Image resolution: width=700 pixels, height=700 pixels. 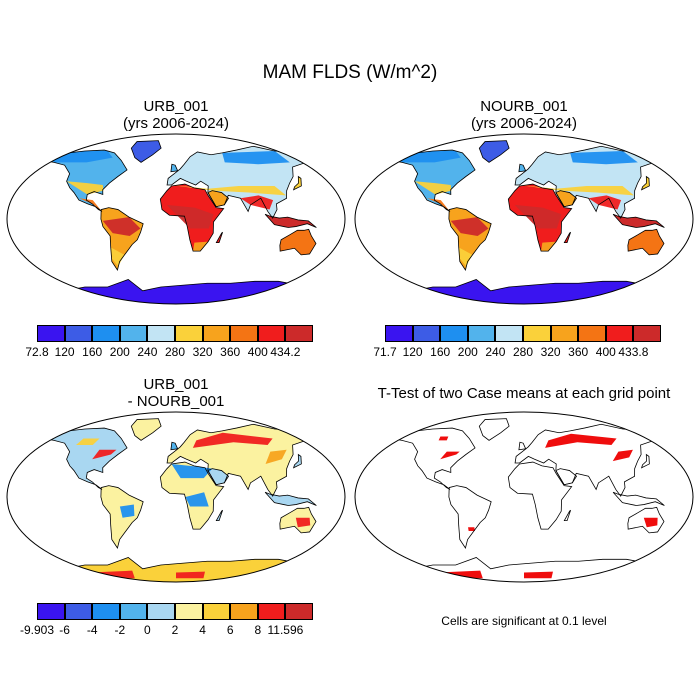 What do you see at coordinates (633, 352) in the screenshot?
I see `nourb-colorbar-label: 433.8` at bounding box center [633, 352].